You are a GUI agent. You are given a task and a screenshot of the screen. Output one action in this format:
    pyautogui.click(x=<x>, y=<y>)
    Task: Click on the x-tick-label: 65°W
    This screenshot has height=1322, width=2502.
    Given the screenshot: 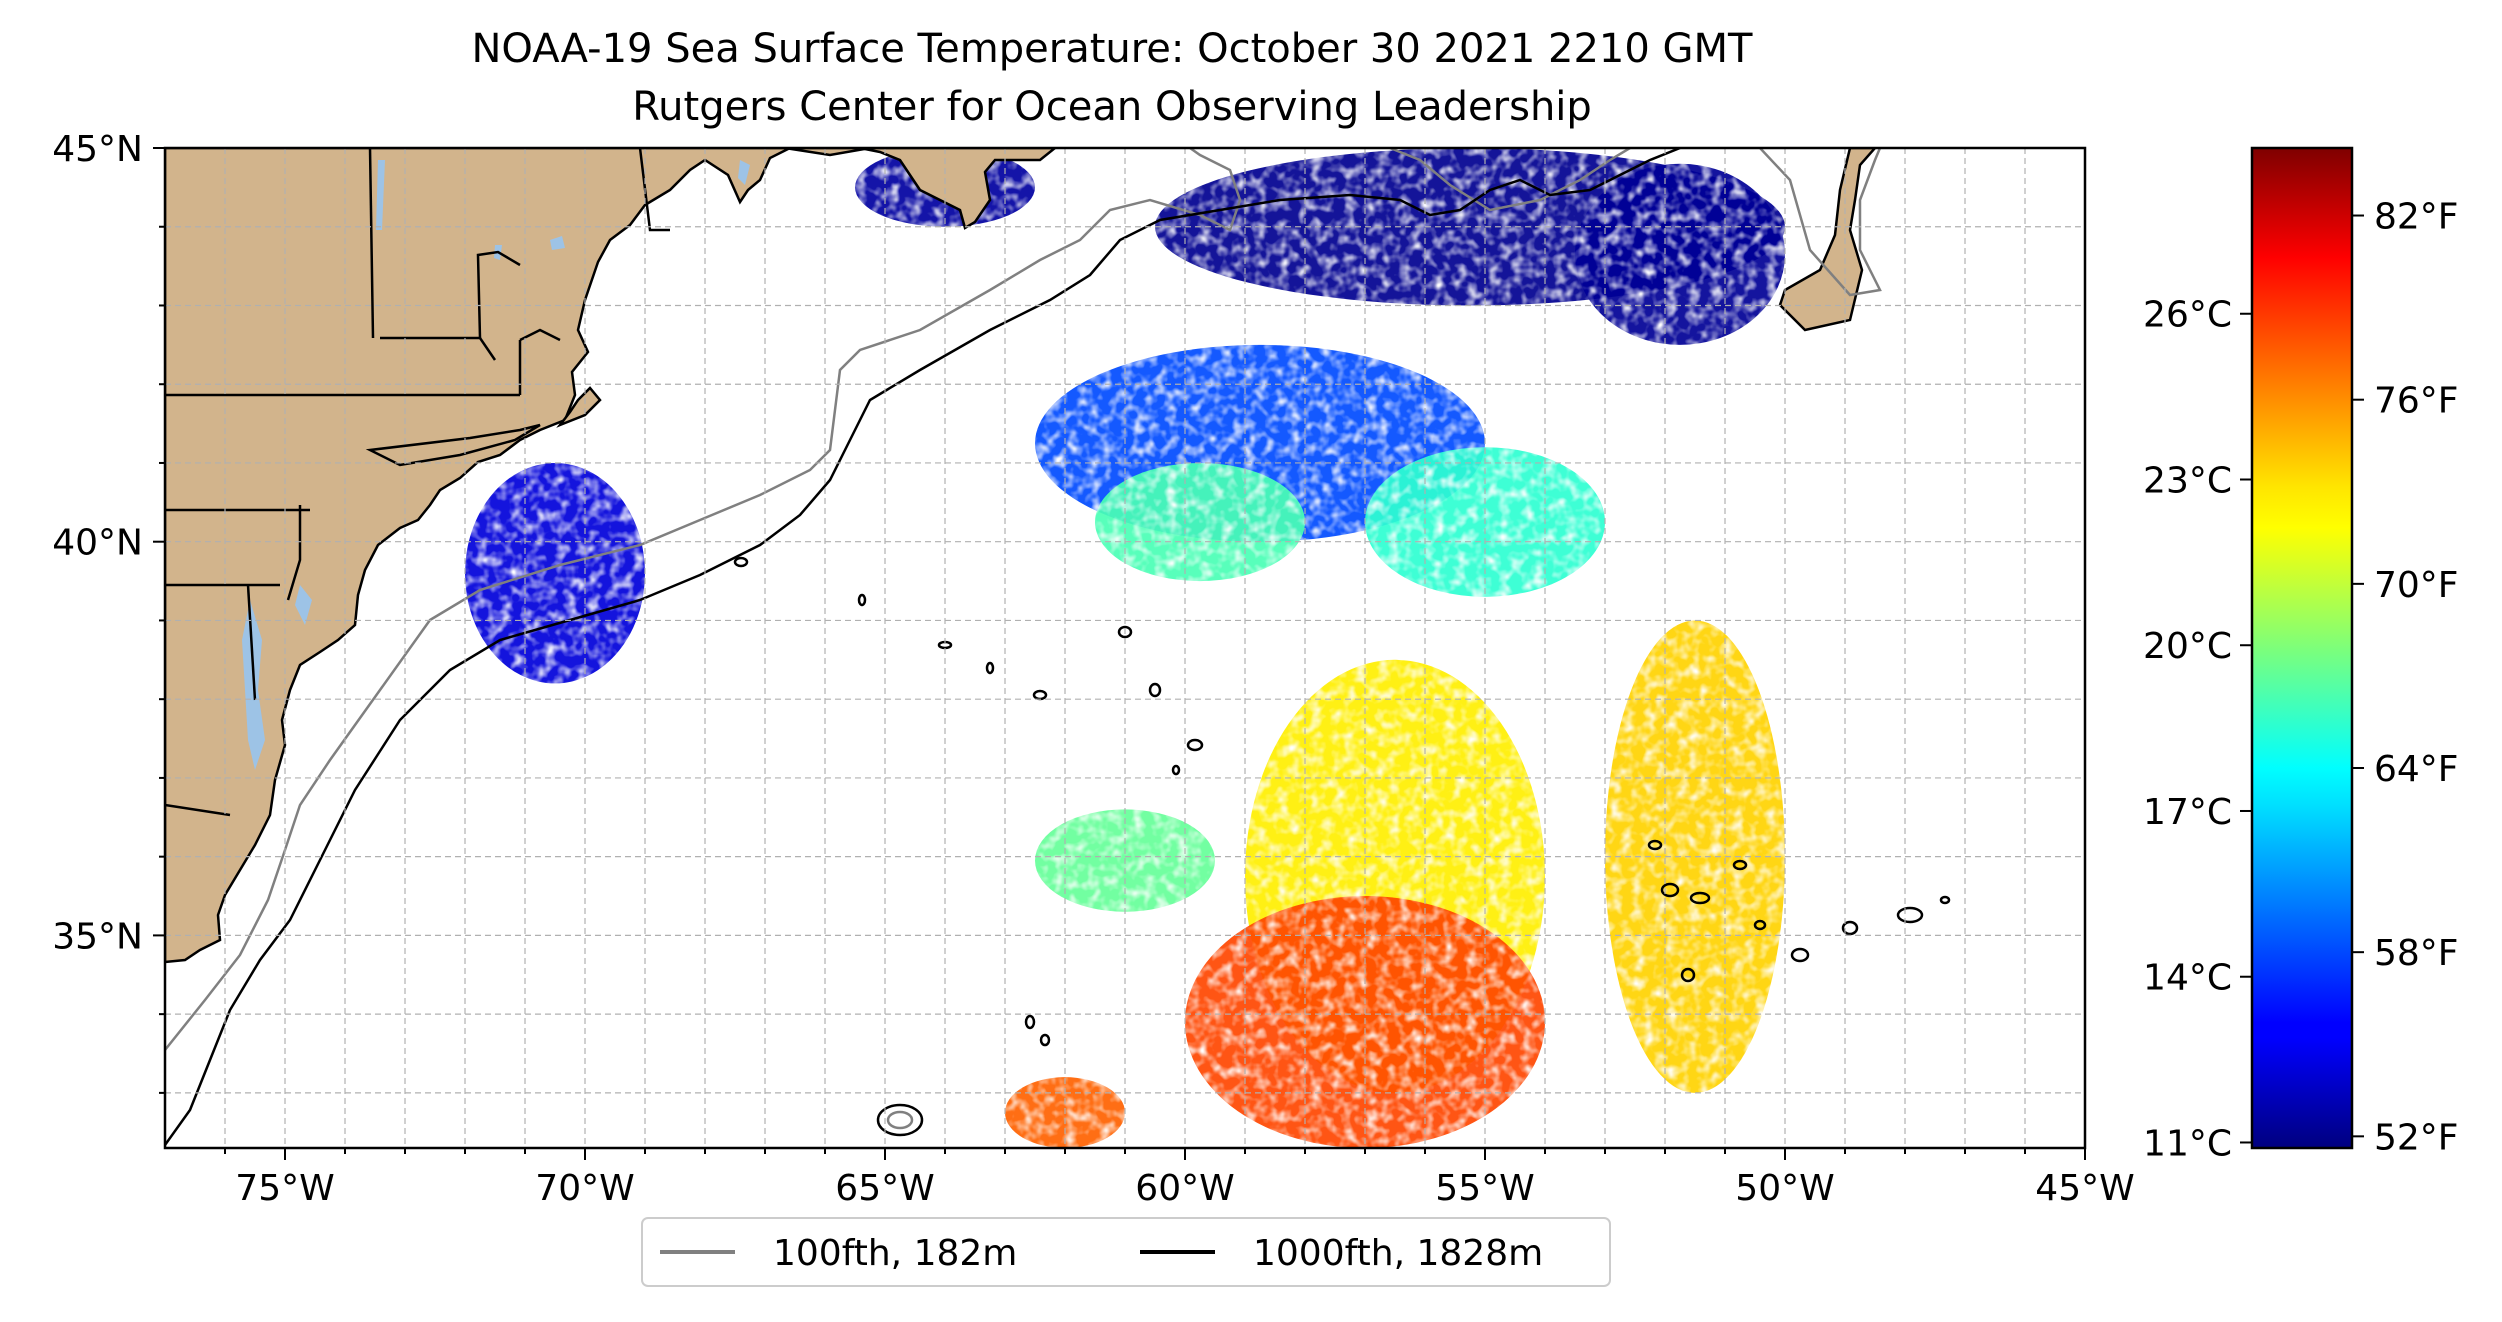 What is the action you would take?
    pyautogui.click(x=884, y=1188)
    